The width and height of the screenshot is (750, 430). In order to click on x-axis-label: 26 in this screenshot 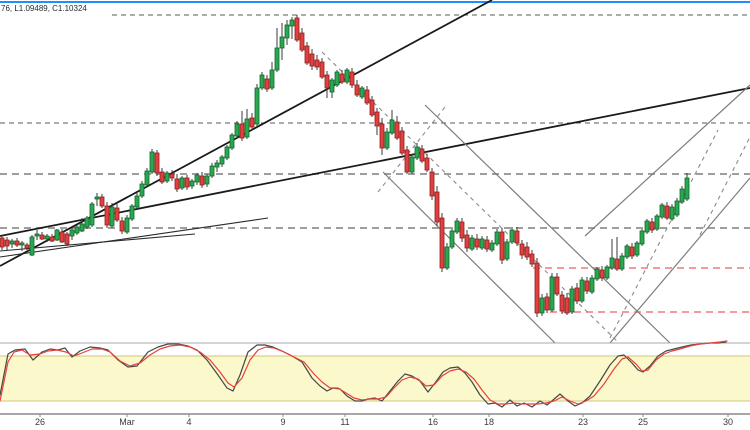, I will do `click(40, 422)`.